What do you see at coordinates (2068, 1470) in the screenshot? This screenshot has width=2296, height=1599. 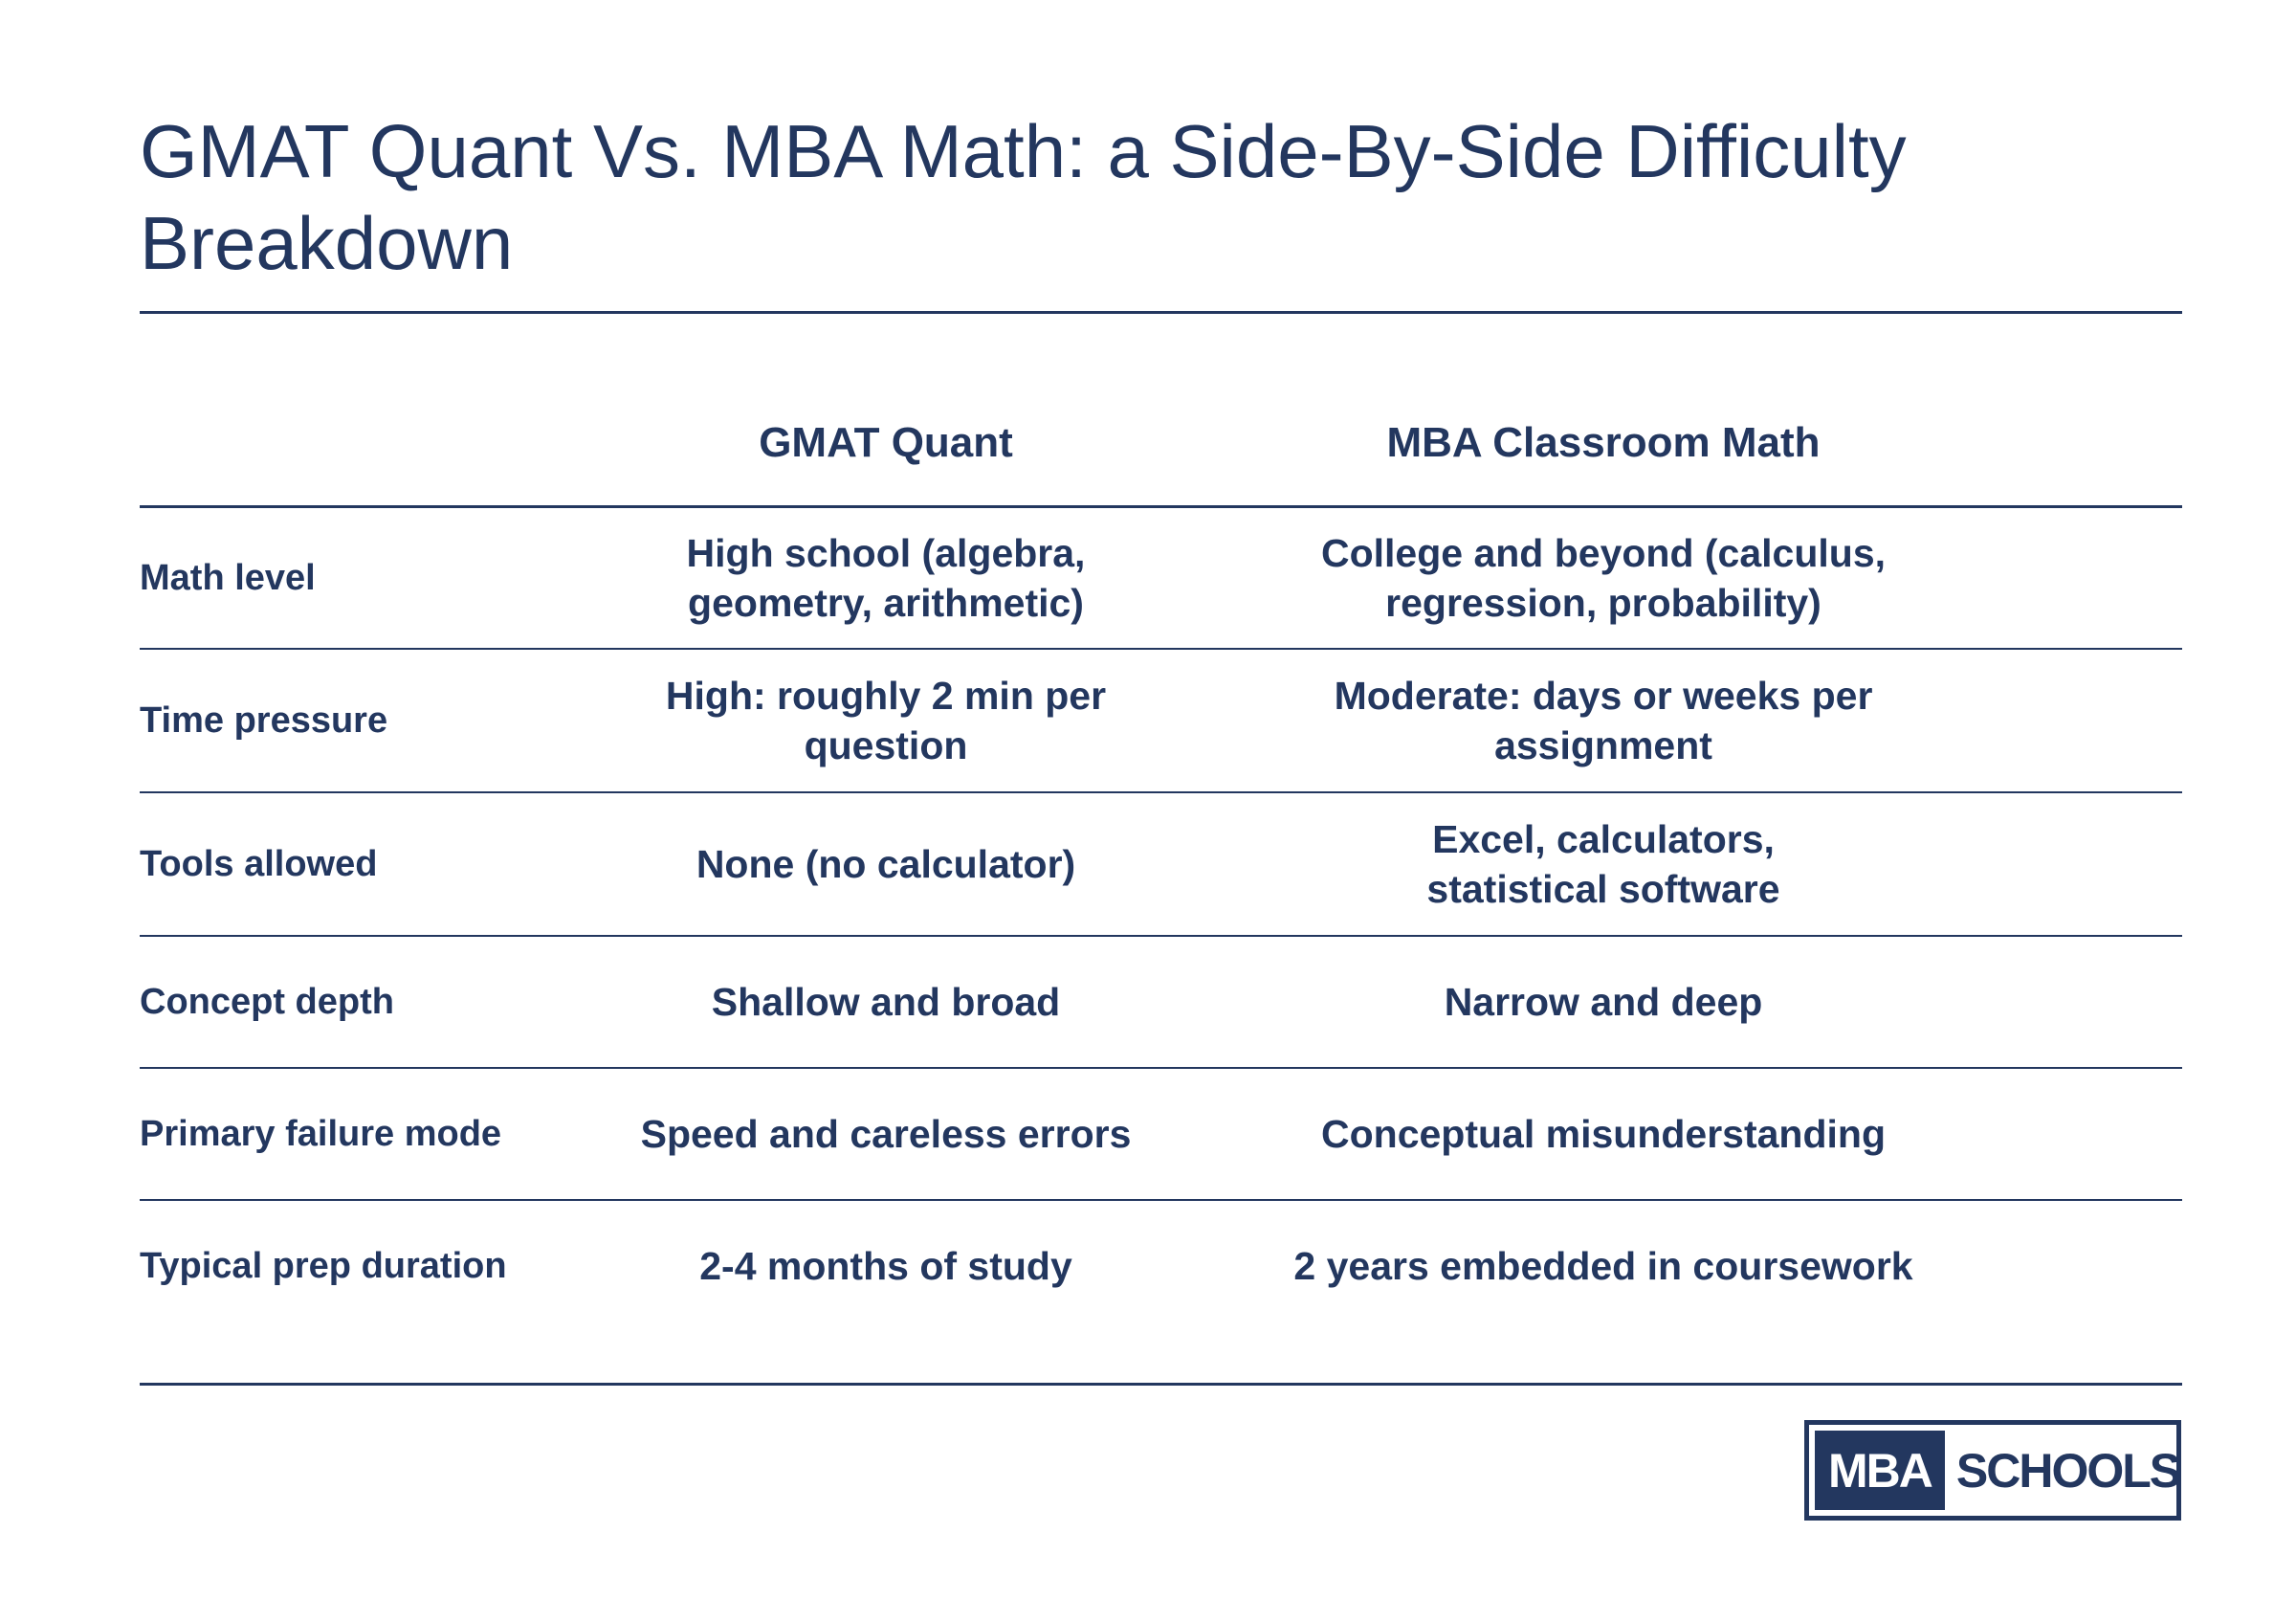 I see `logo-schools-text: SCHOOLS` at bounding box center [2068, 1470].